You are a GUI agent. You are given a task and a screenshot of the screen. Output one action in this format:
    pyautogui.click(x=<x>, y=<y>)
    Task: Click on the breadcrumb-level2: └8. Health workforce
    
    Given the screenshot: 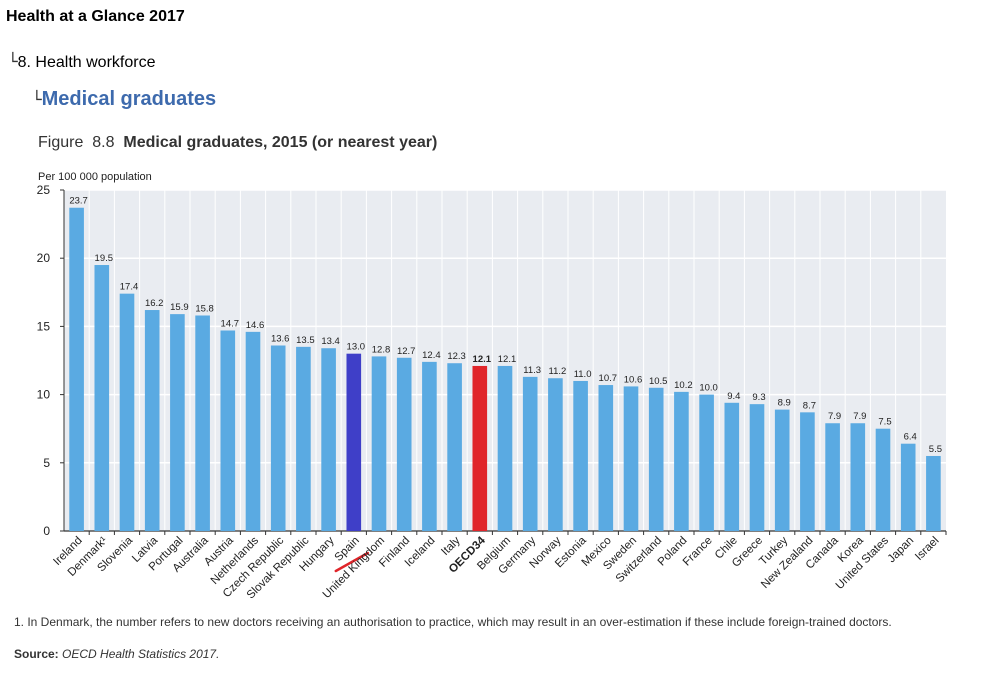 What is the action you would take?
    pyautogui.click(x=81, y=62)
    